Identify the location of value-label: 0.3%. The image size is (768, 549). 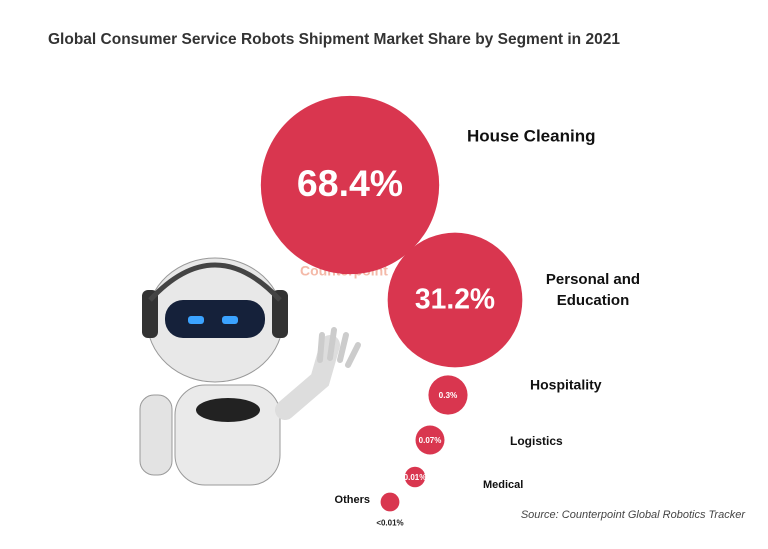
(448, 395).